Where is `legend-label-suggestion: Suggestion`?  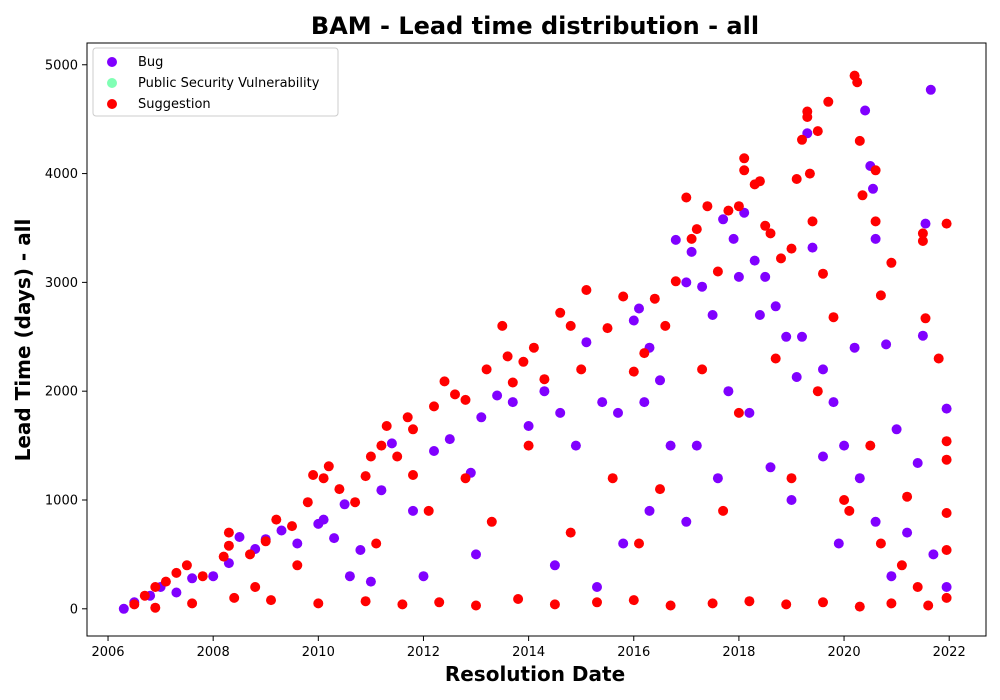 legend-label-suggestion: Suggestion is located at coordinates (174, 104).